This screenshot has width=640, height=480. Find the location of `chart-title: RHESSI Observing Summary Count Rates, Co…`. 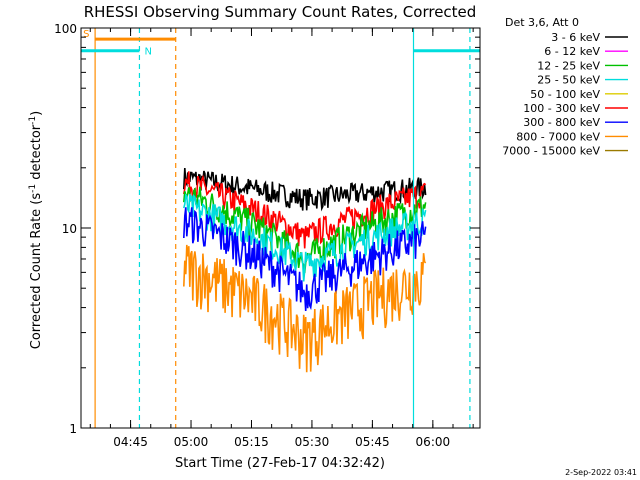

chart-title: RHESSI Observing Summary Count Rates, Co… is located at coordinates (280, 12).